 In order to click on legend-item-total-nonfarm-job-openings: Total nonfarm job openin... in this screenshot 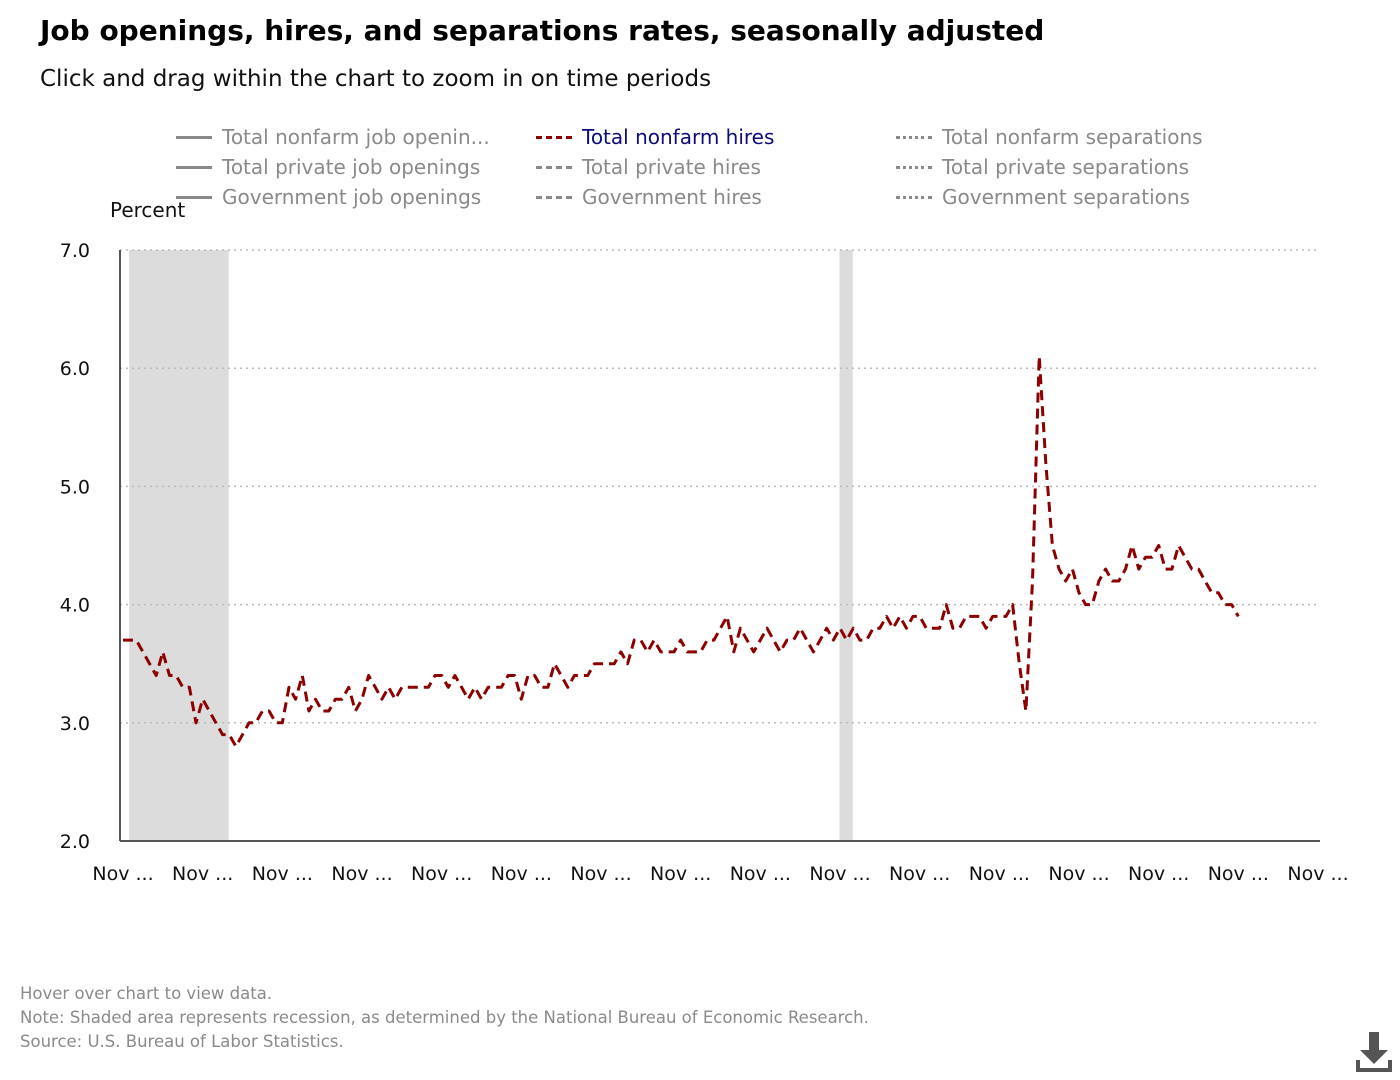, I will do `click(333, 137)`.